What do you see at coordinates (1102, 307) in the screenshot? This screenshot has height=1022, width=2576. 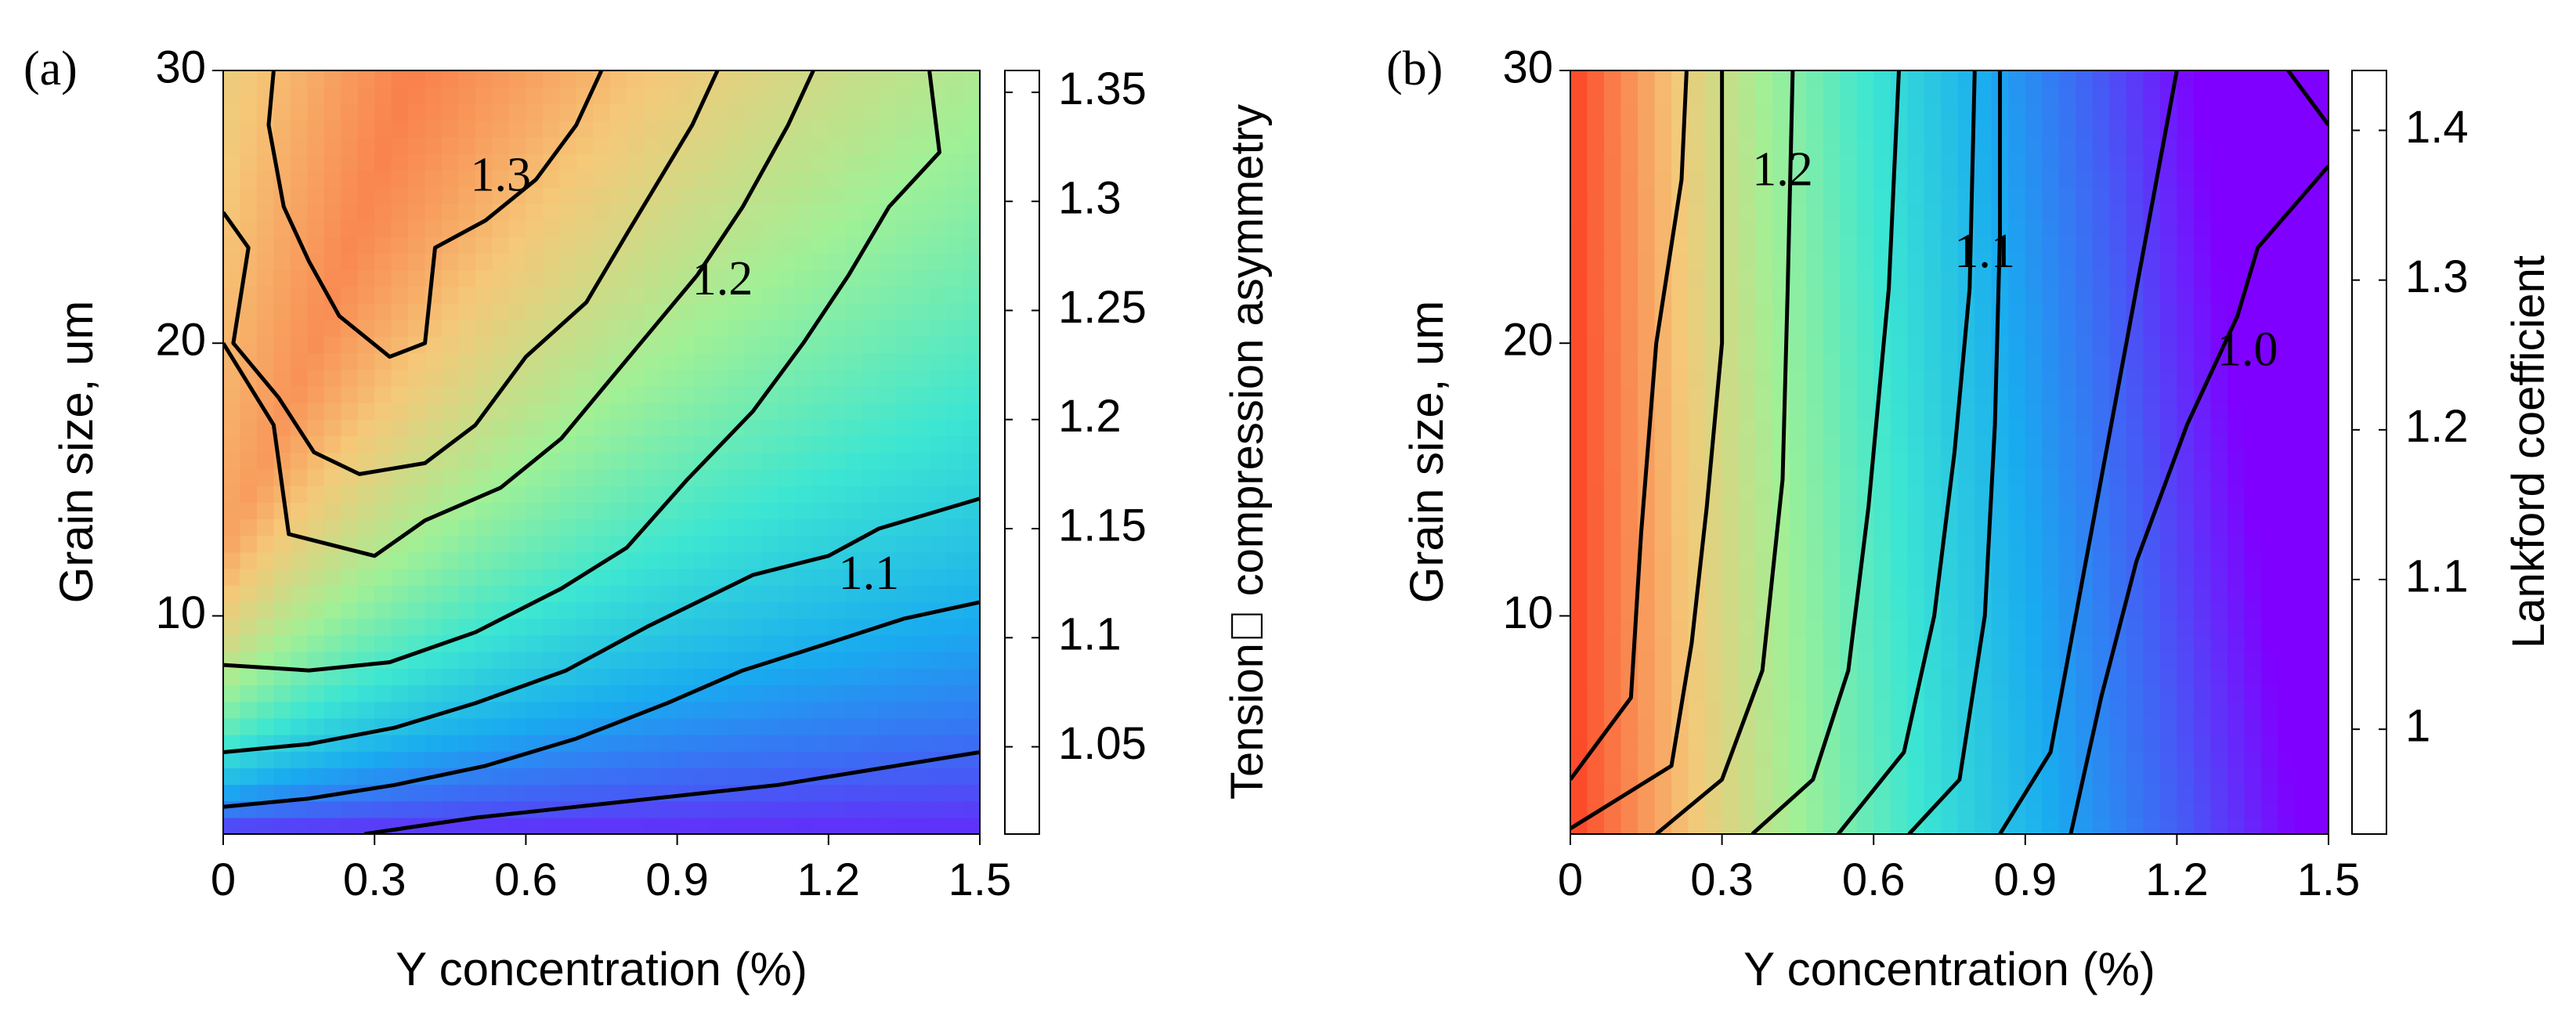 I see `colorbar-tick-label: 1.25` at bounding box center [1102, 307].